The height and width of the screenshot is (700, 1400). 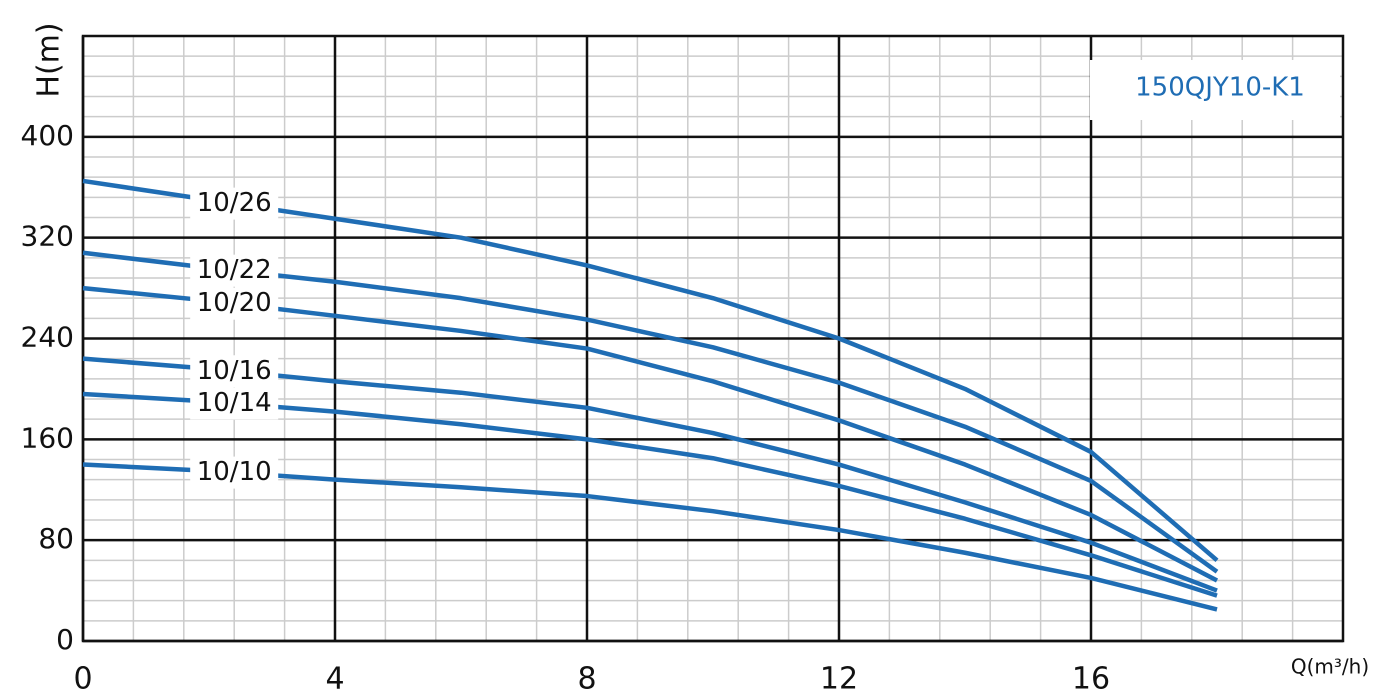 I want to click on series-label: 10/20, so click(x=234, y=303).